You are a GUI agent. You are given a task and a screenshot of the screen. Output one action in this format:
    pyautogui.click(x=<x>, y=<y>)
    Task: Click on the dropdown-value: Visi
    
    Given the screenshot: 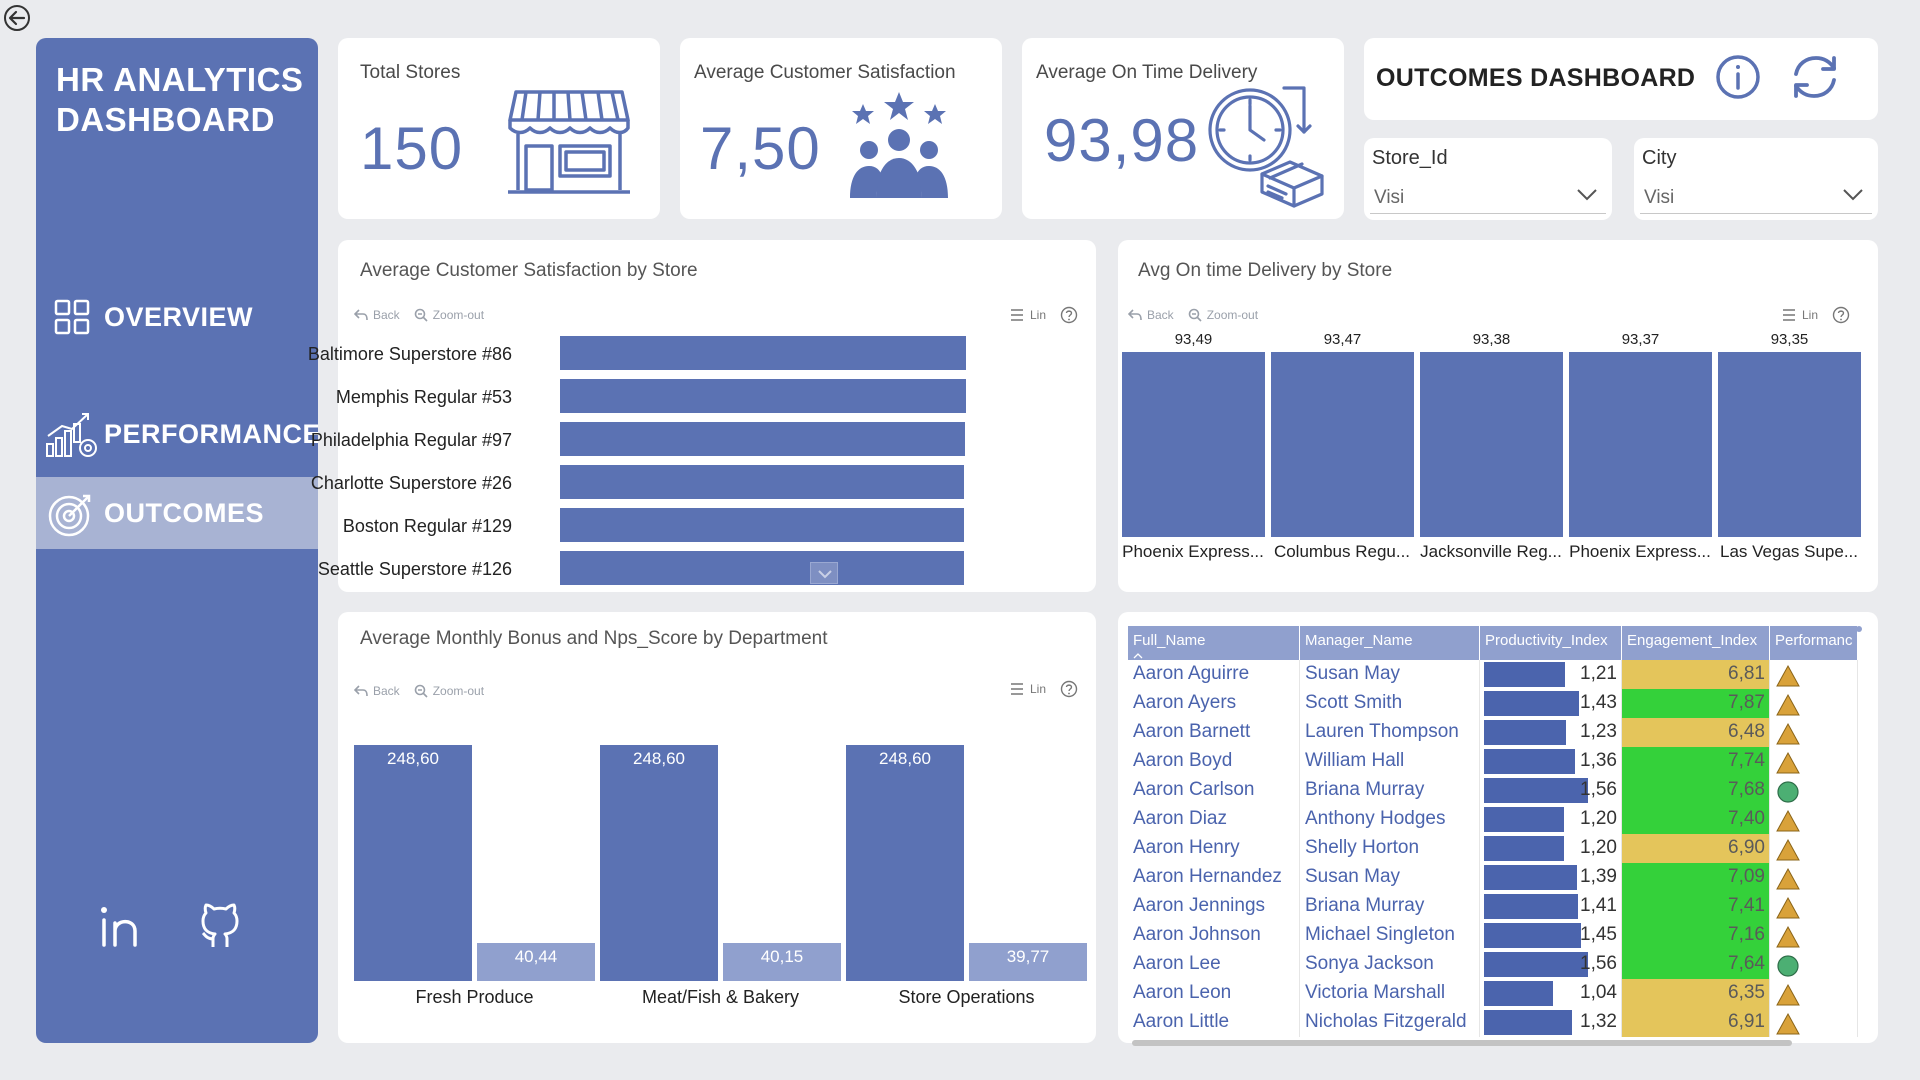 What is the action you would take?
    pyautogui.click(x=1659, y=197)
    